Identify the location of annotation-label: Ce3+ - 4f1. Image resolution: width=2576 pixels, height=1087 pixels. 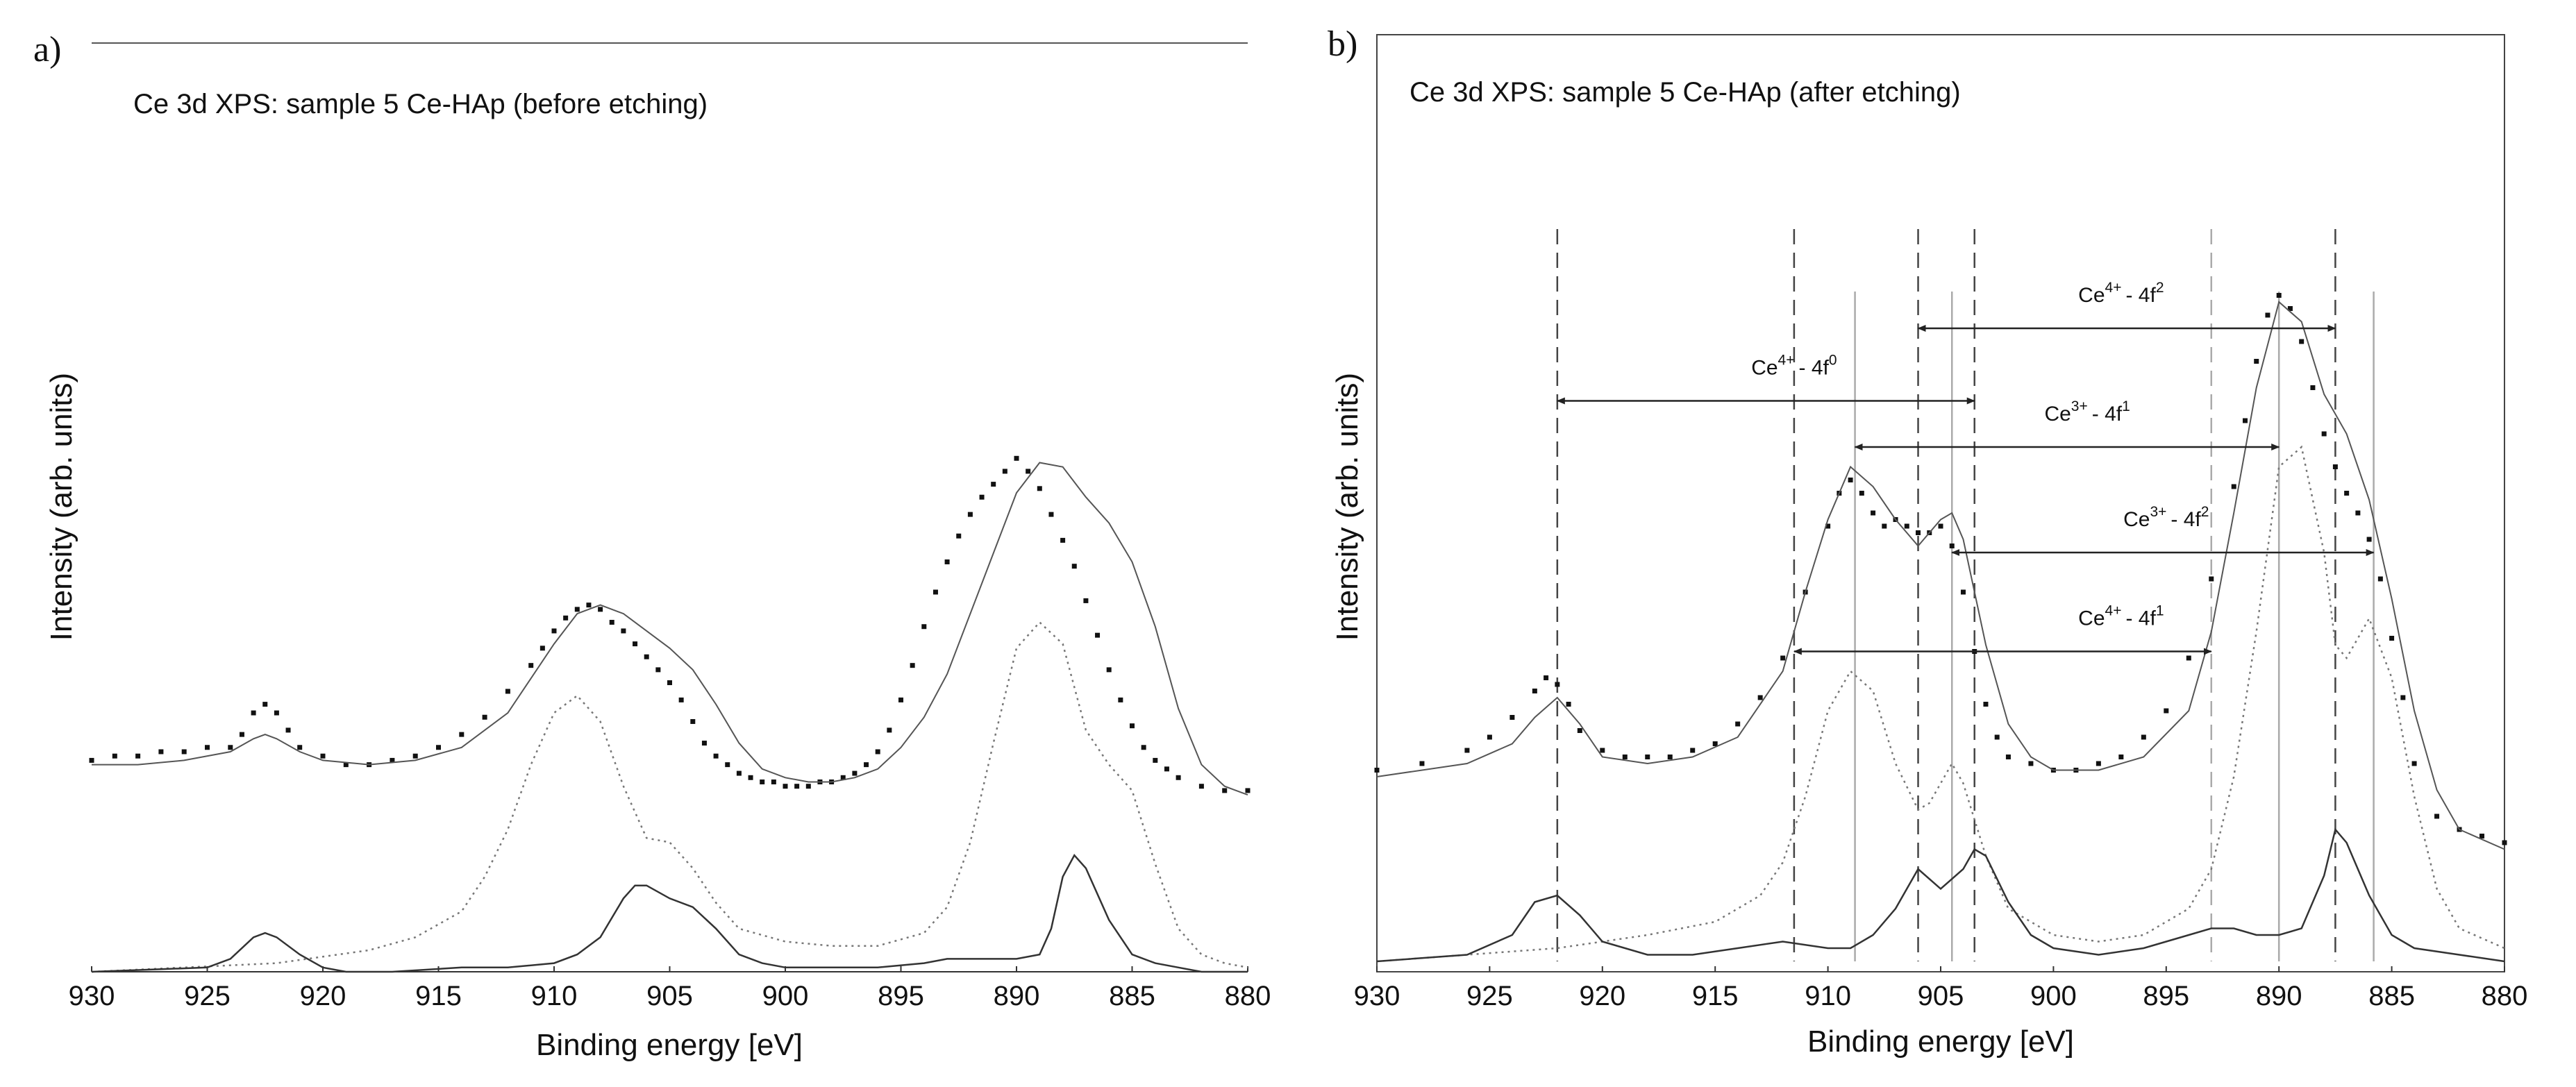
(2087, 412).